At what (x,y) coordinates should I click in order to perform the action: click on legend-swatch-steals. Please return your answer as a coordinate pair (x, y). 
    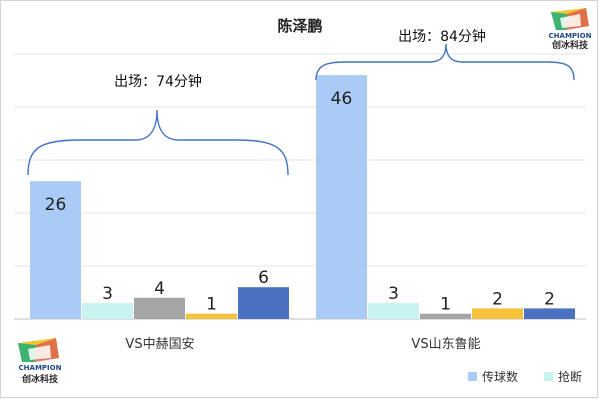
    Looking at the image, I should click on (548, 376).